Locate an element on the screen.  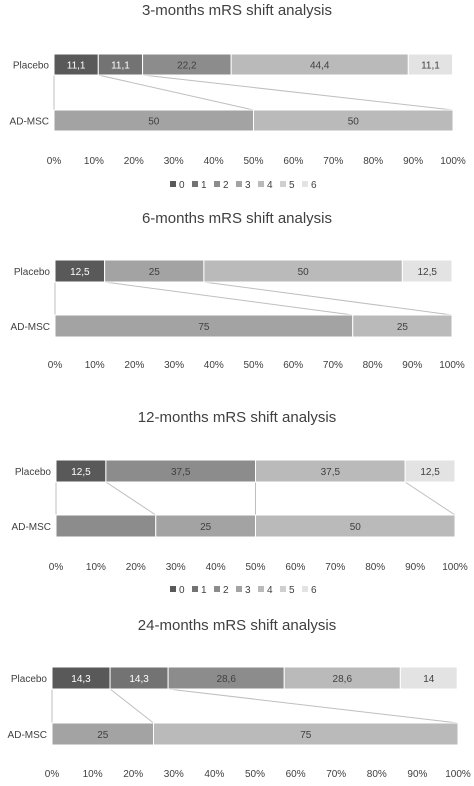
data-label: 75 is located at coordinates (306, 735).